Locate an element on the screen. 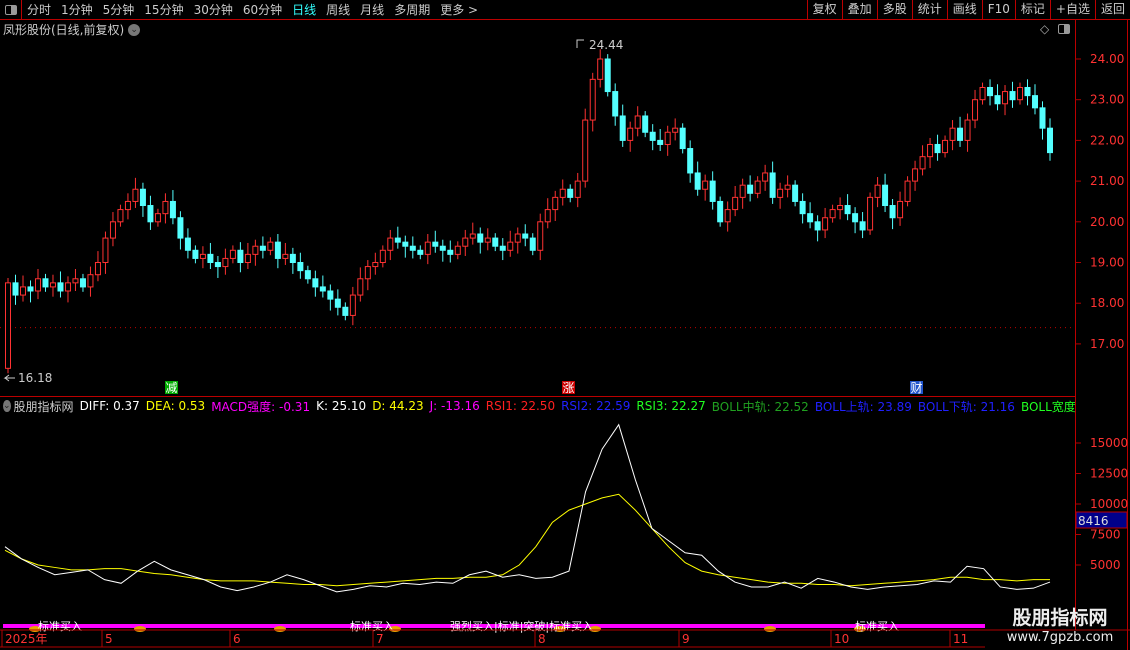 The width and height of the screenshot is (1130, 650). tab-period: 多周期 is located at coordinates (412, 10).